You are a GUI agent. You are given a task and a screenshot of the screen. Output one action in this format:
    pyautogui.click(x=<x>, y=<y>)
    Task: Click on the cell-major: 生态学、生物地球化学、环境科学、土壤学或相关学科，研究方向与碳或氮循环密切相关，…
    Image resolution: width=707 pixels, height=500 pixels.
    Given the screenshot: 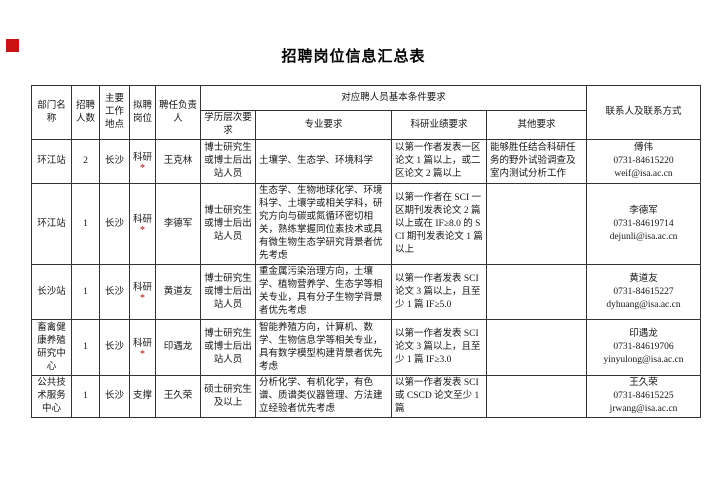 What is the action you would take?
    pyautogui.click(x=323, y=224)
    